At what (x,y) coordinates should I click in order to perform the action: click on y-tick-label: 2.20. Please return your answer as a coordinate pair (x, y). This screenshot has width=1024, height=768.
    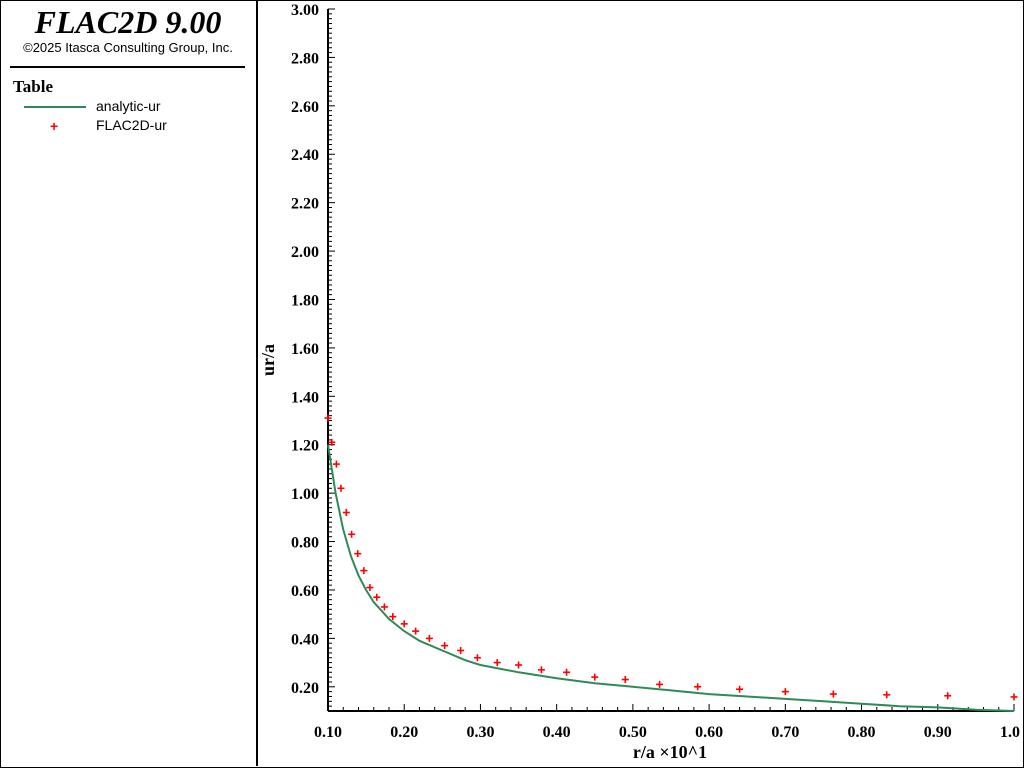
    Looking at the image, I should click on (305, 204).